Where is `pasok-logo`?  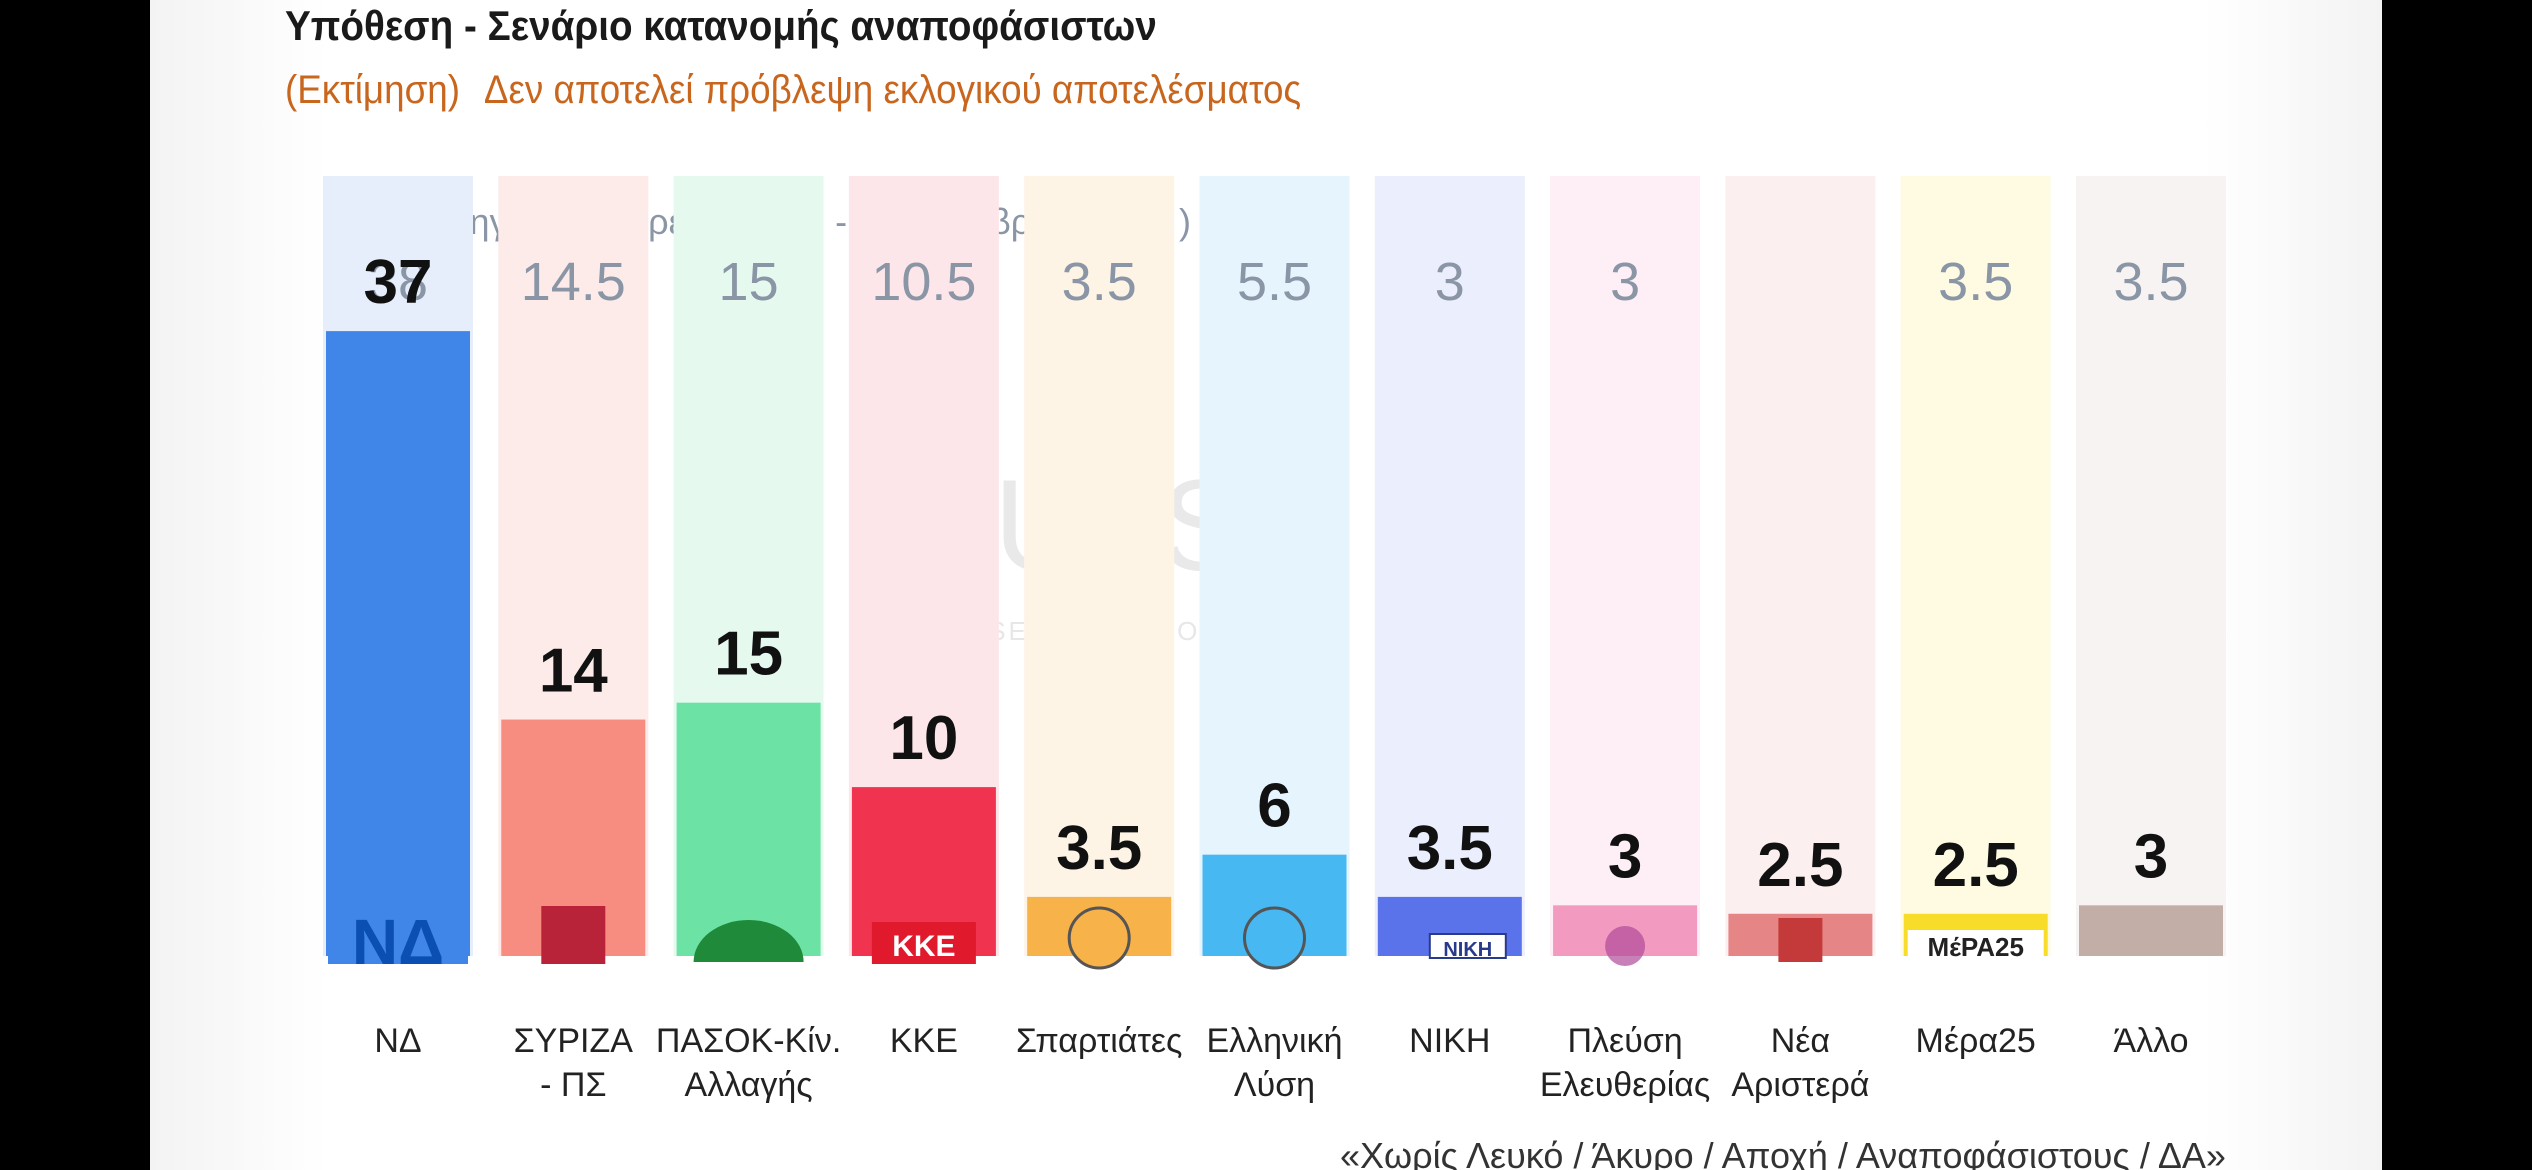
pasok-logo is located at coordinates (748, 941).